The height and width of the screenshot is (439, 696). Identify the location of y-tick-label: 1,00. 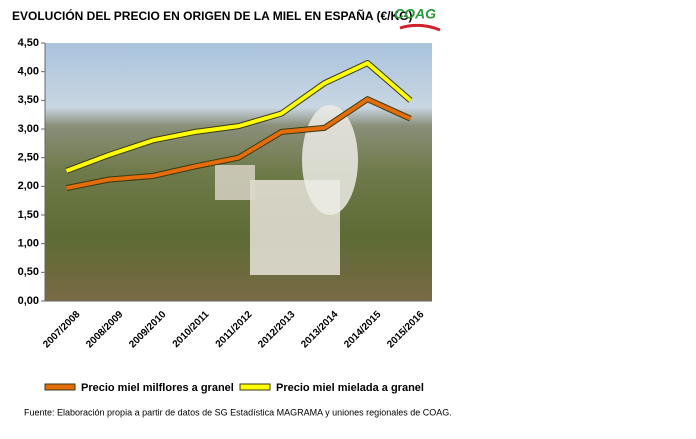
(28, 244).